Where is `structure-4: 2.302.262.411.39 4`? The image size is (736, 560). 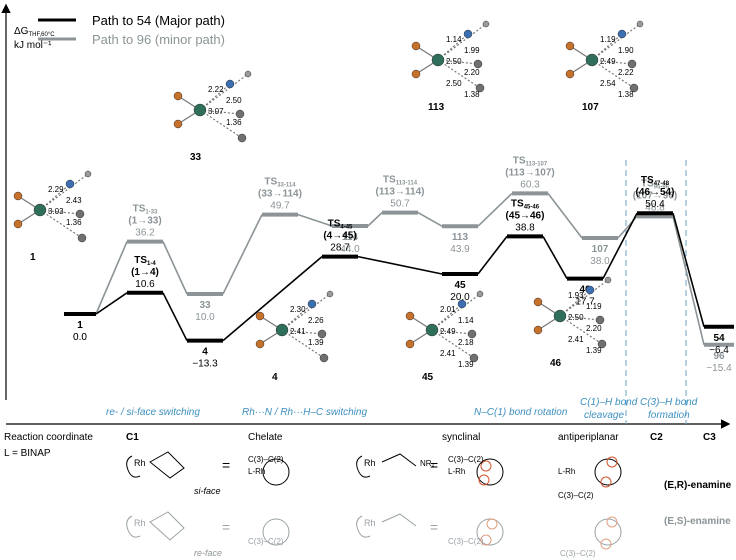
structure-4: 2.302.262.411.39 4 is located at coordinates (294, 336).